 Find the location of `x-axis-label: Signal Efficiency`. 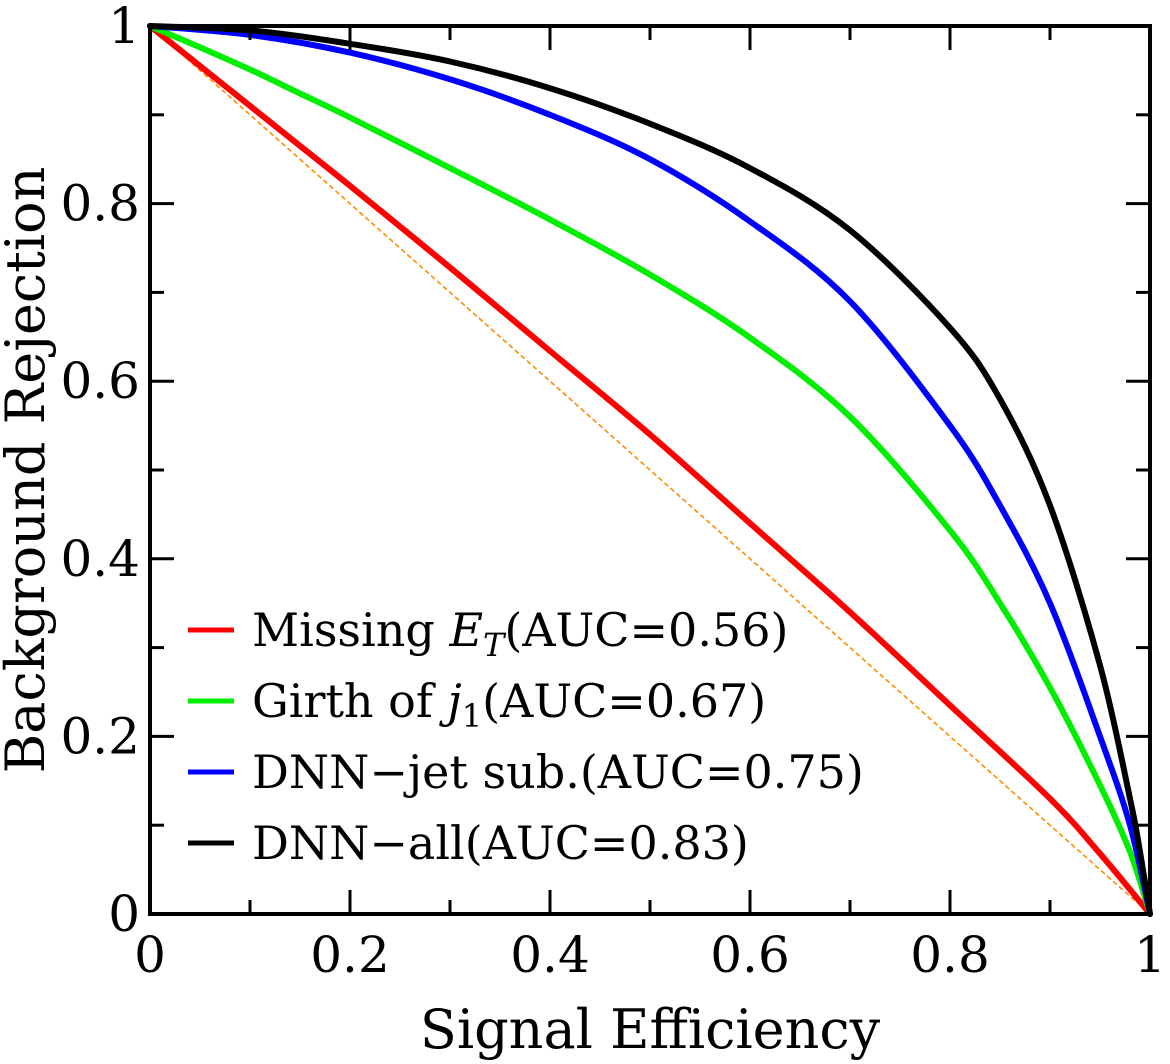

x-axis-label: Signal Efficiency is located at coordinates (650, 1029).